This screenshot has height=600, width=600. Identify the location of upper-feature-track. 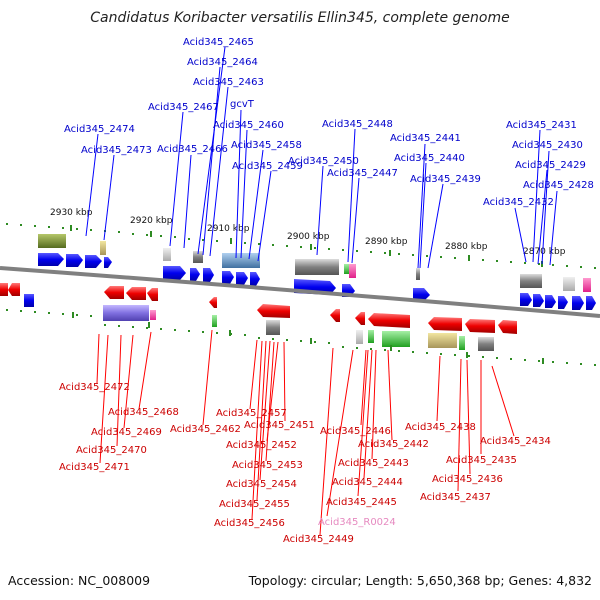
(314, 263).